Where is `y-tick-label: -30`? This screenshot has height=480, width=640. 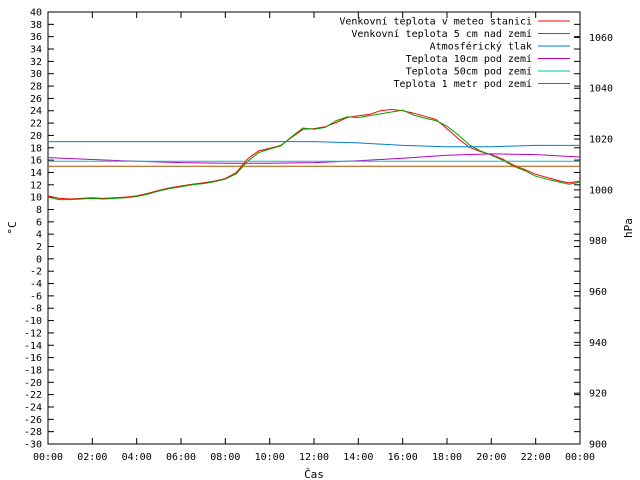
y-tick-label: -30 is located at coordinates (33, 445).